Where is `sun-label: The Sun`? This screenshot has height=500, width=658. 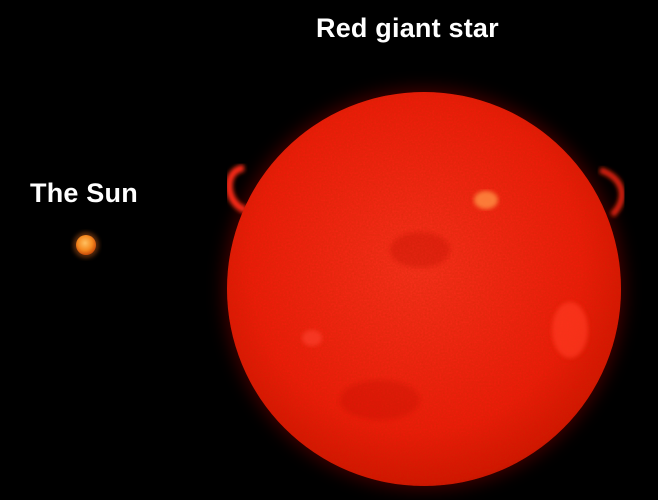 sun-label: The Sun is located at coordinates (84, 193).